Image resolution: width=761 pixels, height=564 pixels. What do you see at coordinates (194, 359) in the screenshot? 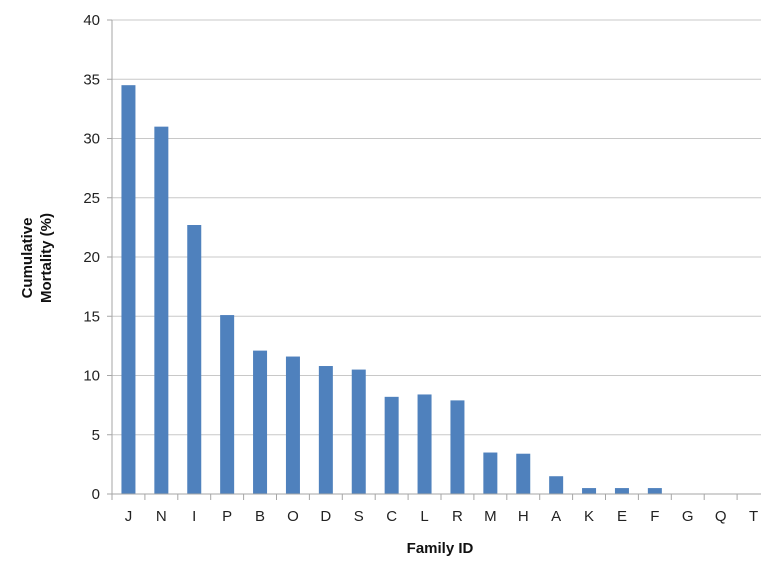
I see `bar-I` at bounding box center [194, 359].